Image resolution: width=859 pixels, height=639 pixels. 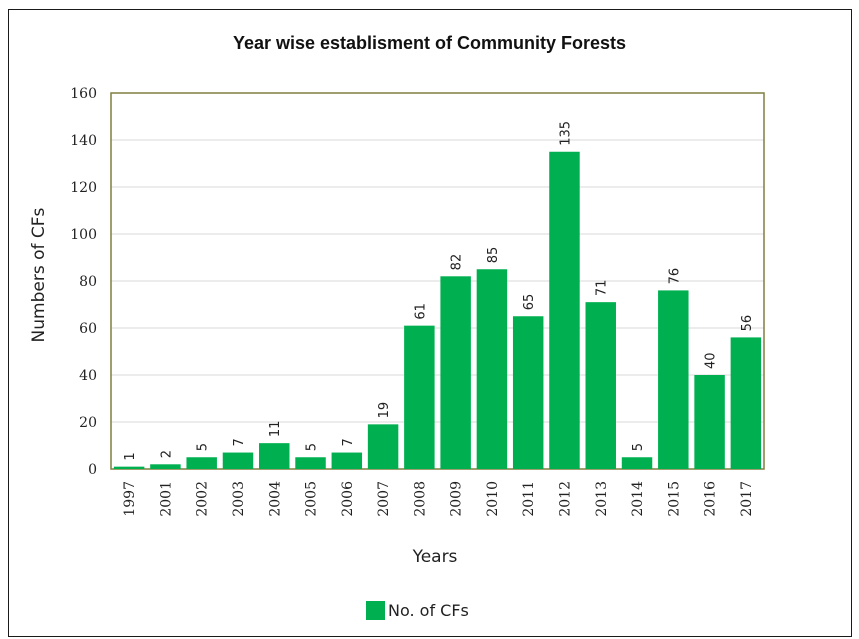 What do you see at coordinates (529, 499) in the screenshot?
I see `x-tick-label: 2011` at bounding box center [529, 499].